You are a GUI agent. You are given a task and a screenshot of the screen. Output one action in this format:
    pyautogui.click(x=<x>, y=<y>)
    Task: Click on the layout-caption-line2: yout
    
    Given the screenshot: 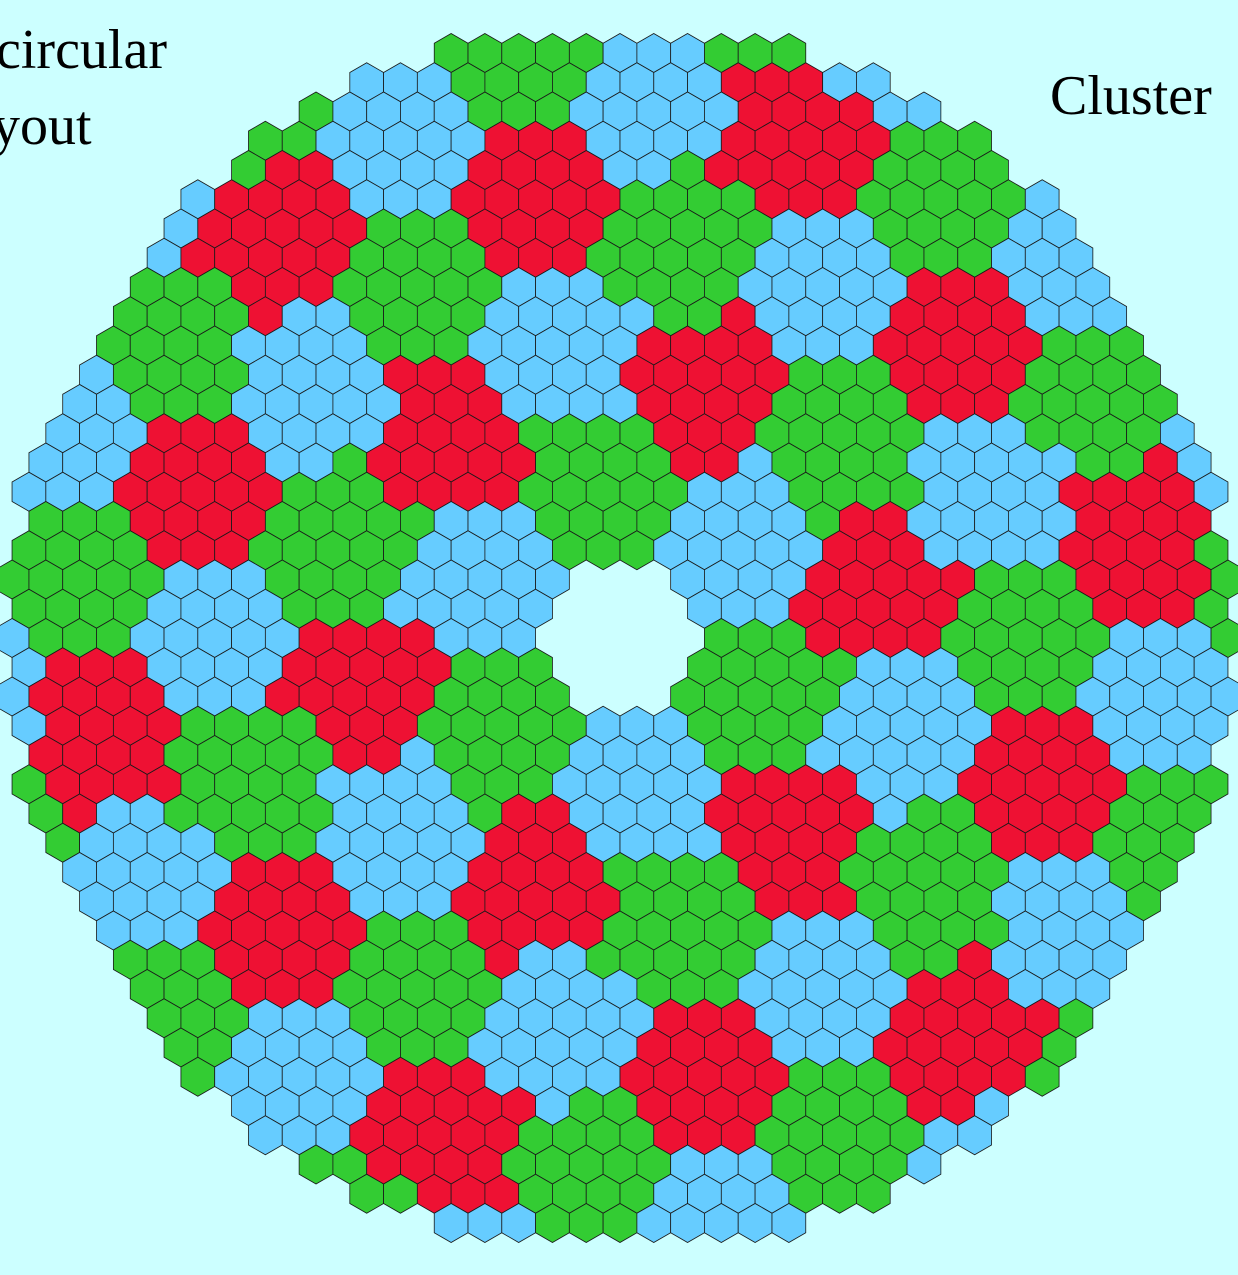 What is the action you would take?
    pyautogui.click(x=46, y=126)
    